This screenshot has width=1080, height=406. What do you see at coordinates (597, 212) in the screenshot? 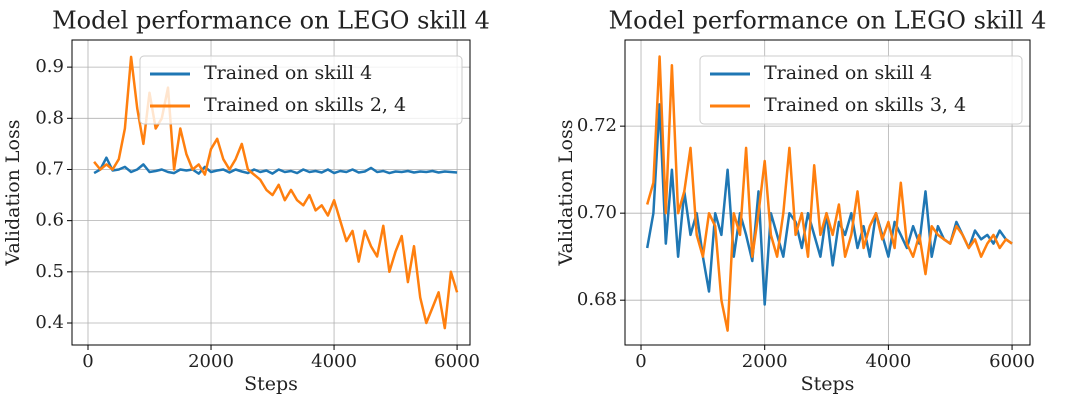
I see `y-tick-label: 0.70` at bounding box center [597, 212].